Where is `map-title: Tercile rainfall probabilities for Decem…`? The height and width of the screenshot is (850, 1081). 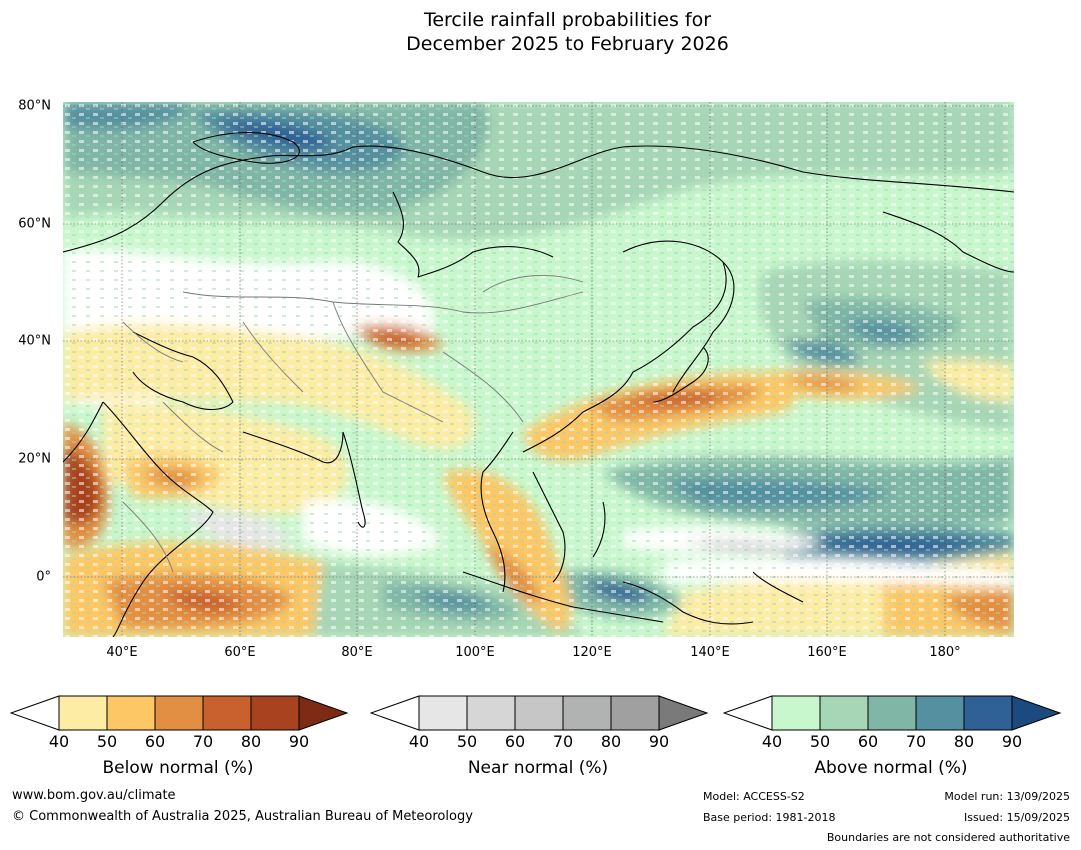
map-title: Tercile rainfall probabilities for Decem… is located at coordinates (540, 32).